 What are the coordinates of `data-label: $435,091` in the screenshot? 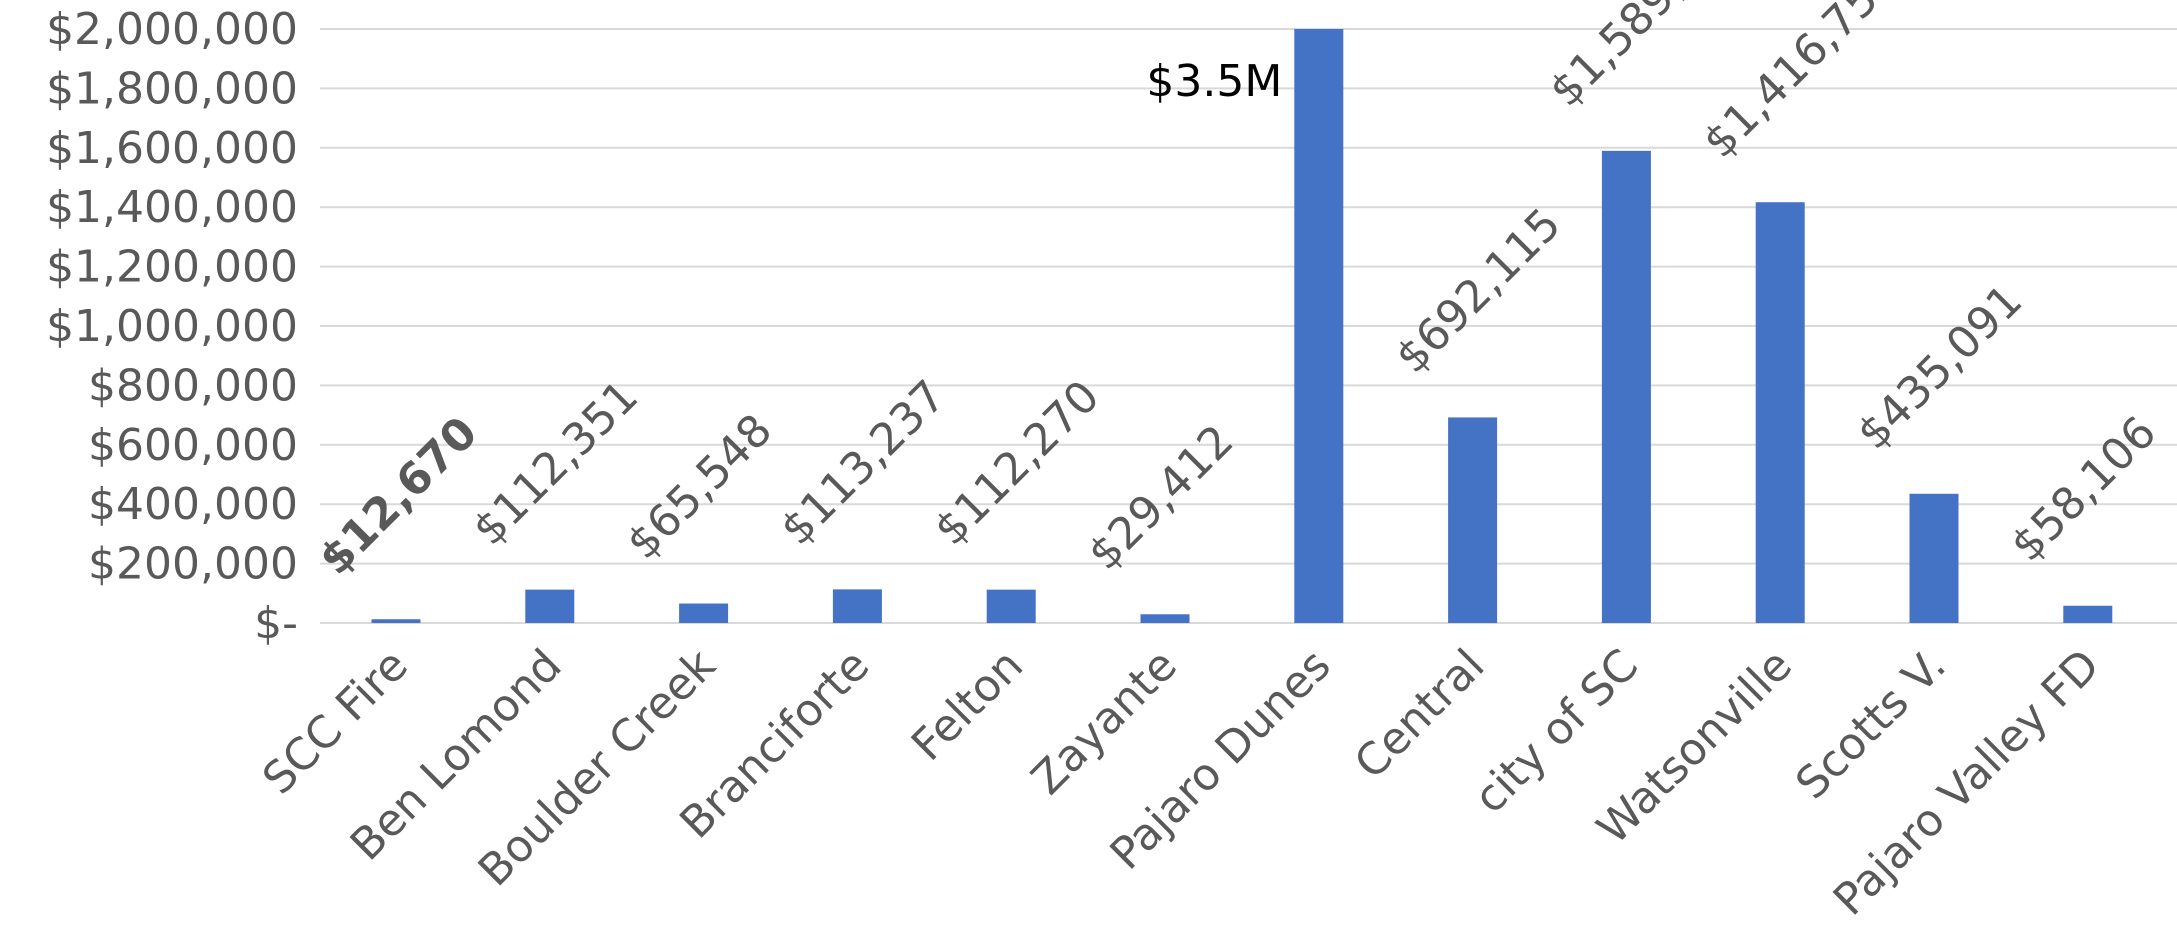 It's located at (1940, 367).